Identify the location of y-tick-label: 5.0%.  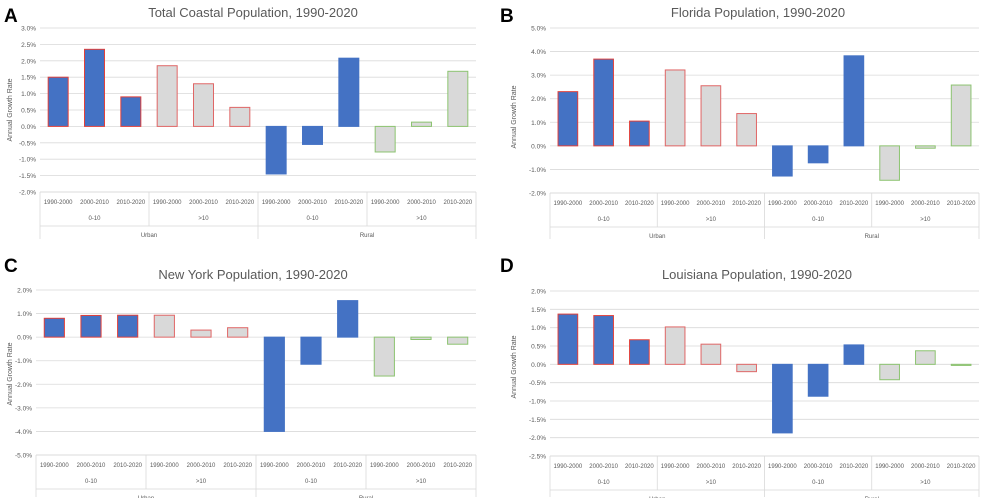
(538, 29).